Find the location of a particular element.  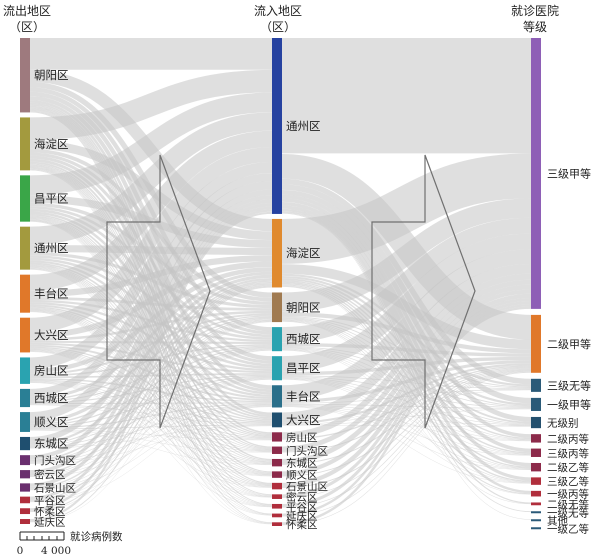

label-target-2: 三级无等 is located at coordinates (569, 385).